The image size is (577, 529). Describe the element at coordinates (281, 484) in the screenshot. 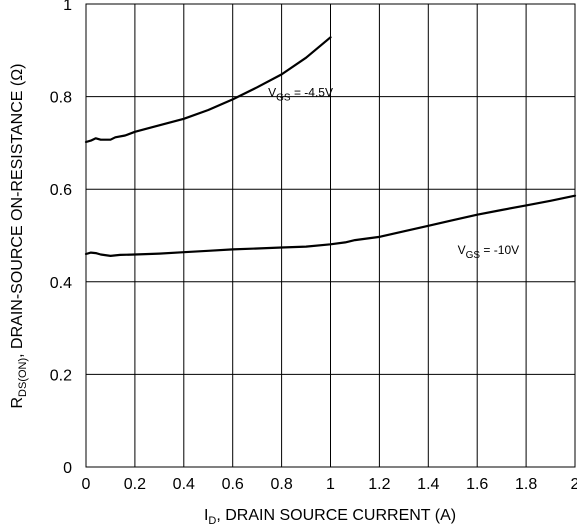

I see `x-tick-label: 0.8` at that location.